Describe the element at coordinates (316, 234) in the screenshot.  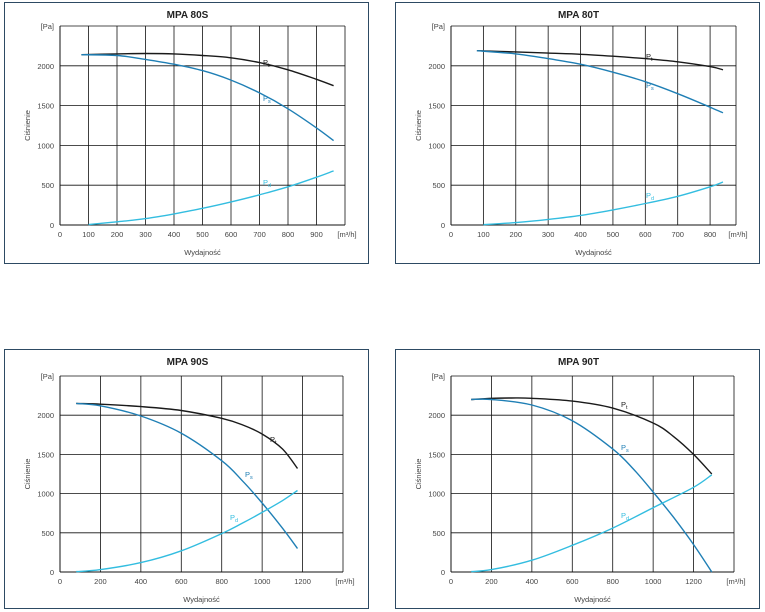
I see `x-tick-label: 900` at that location.